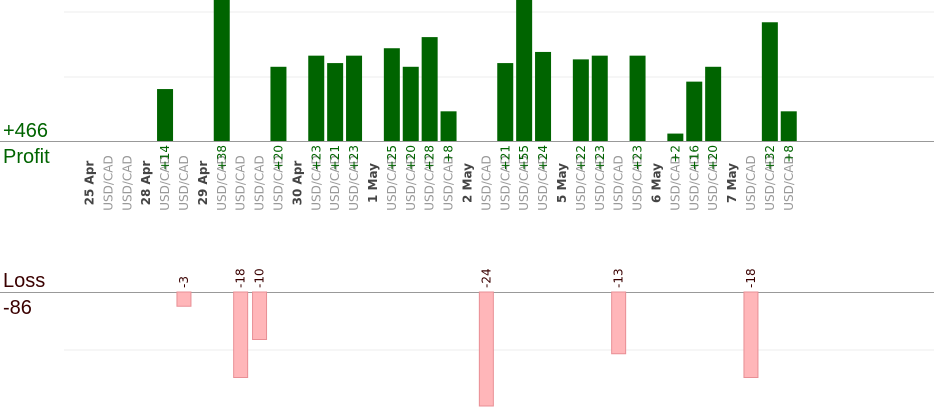 The width and height of the screenshot is (934, 420). I want to click on date-label: 1 May, so click(373, 183).